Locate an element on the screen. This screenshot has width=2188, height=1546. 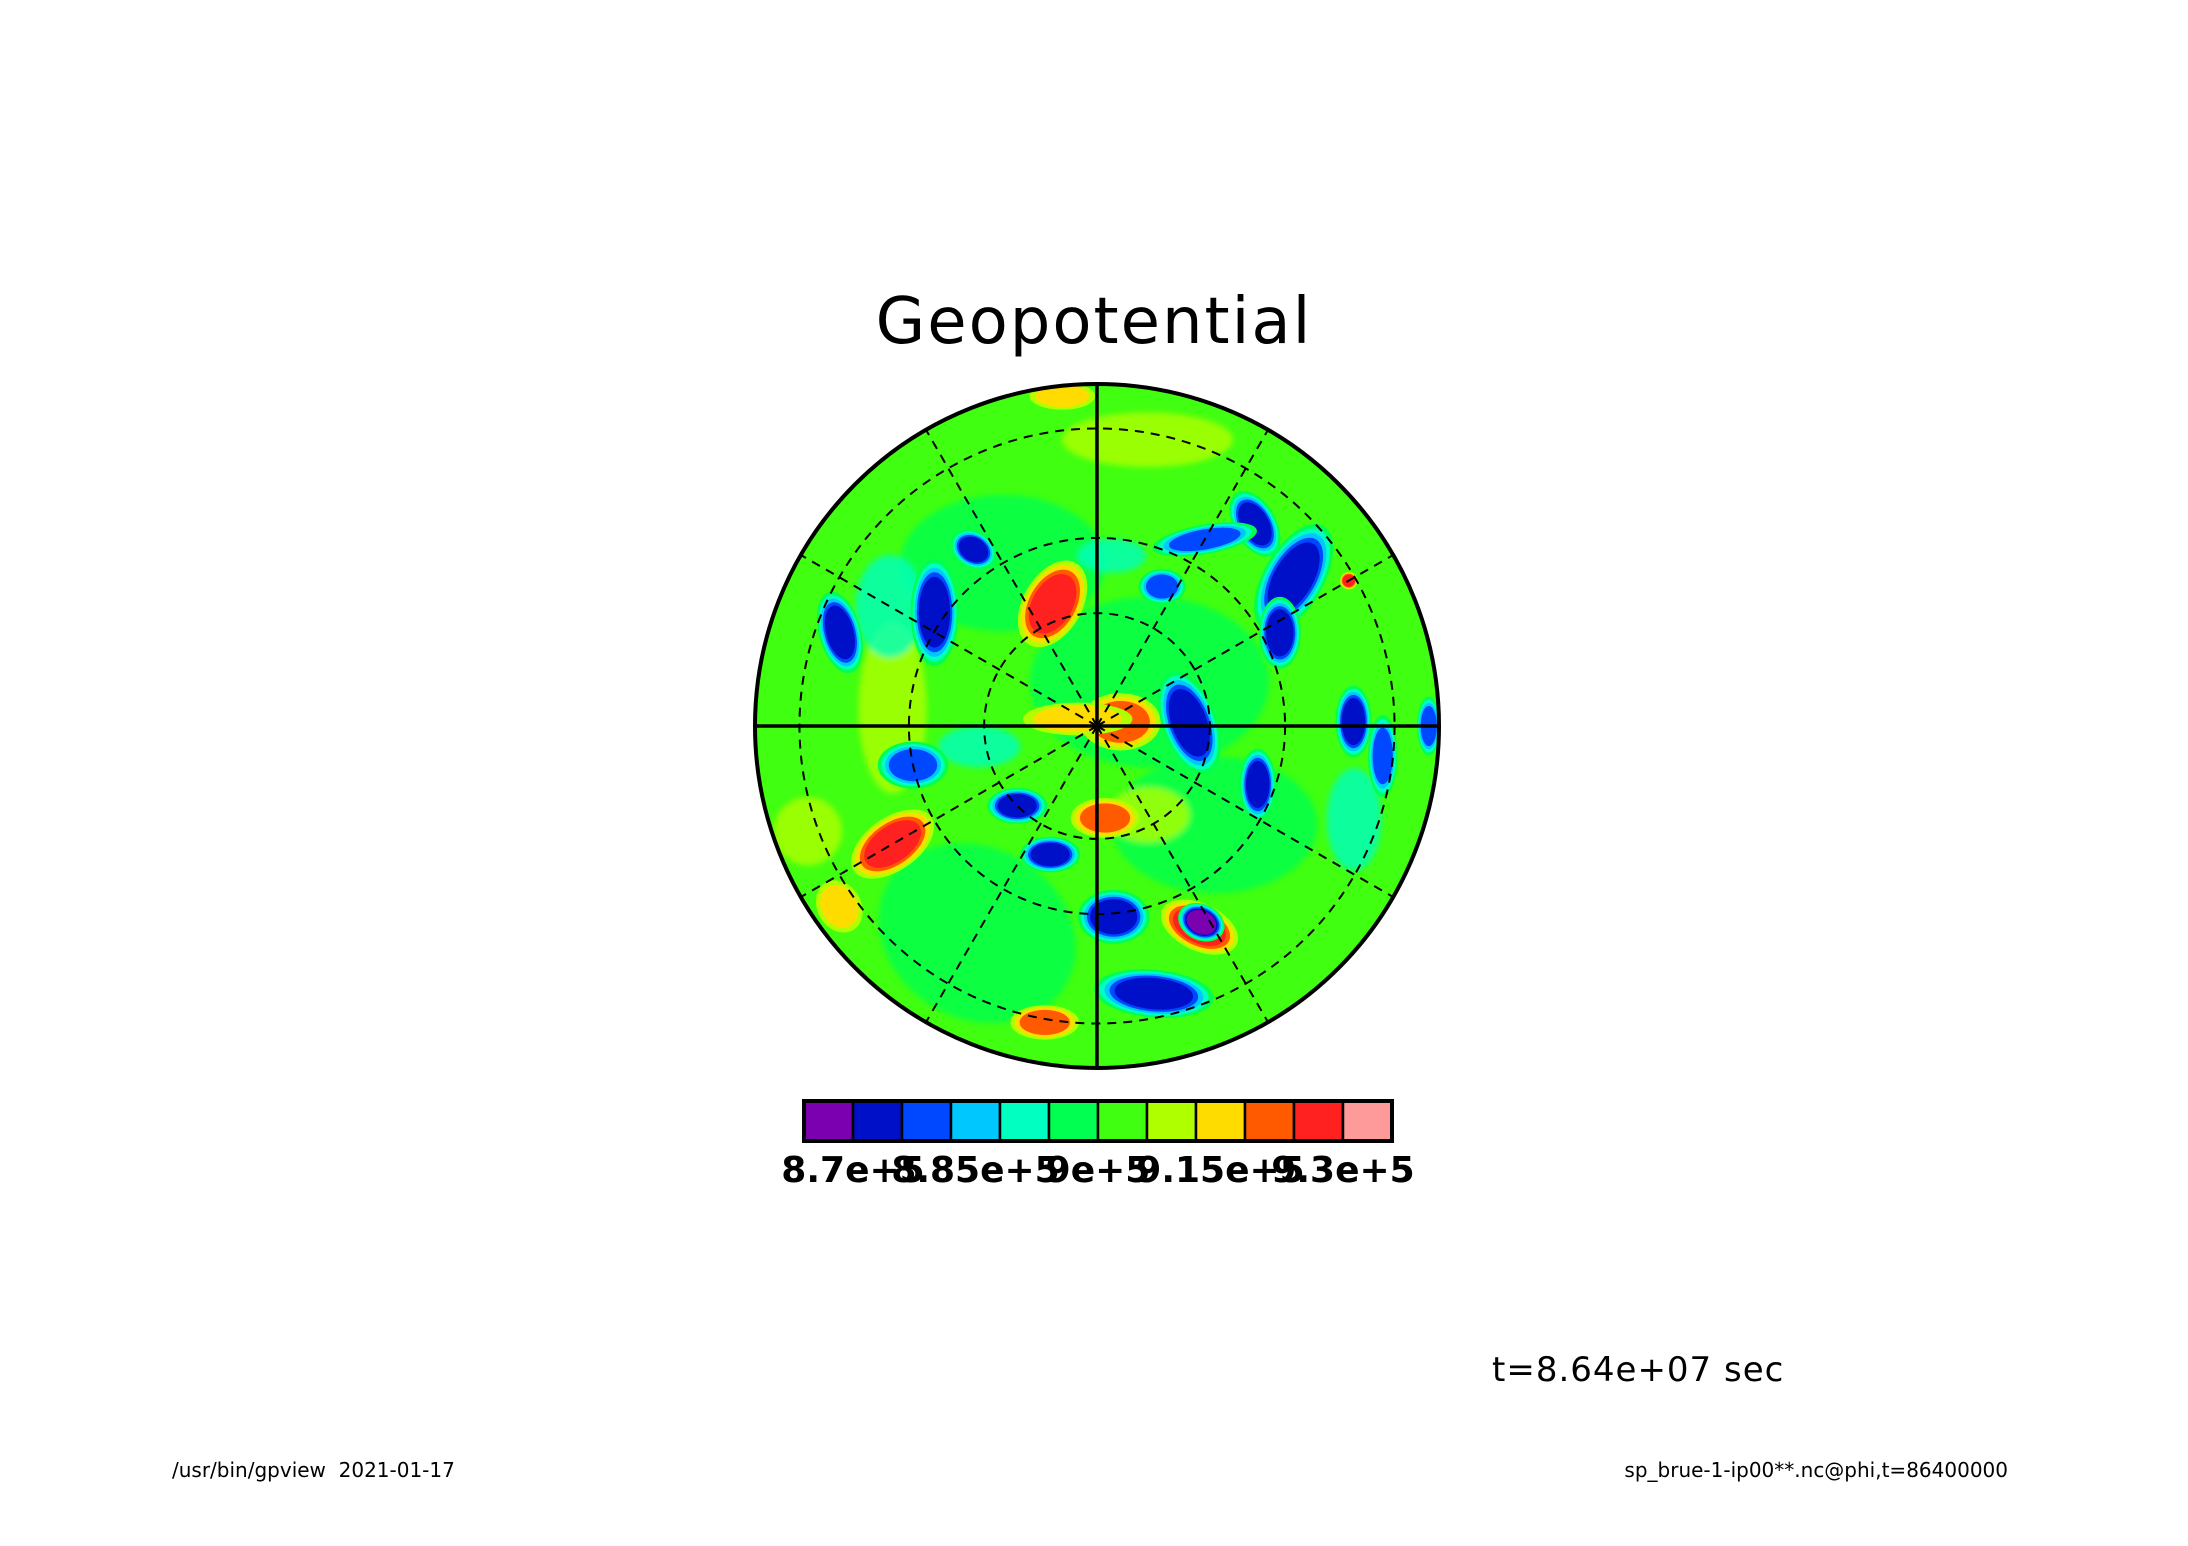
colorbar-tick-label: 9.3e+5 is located at coordinates (1343, 1170).